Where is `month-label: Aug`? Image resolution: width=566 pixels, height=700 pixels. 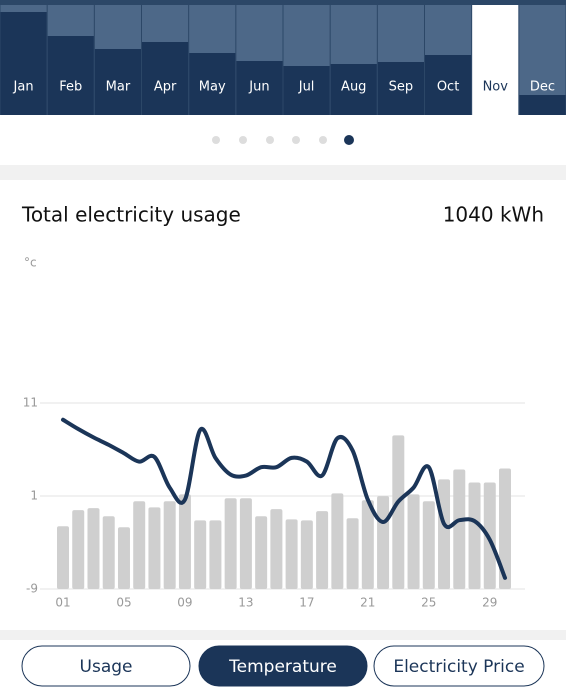
month-label: Aug is located at coordinates (353, 87).